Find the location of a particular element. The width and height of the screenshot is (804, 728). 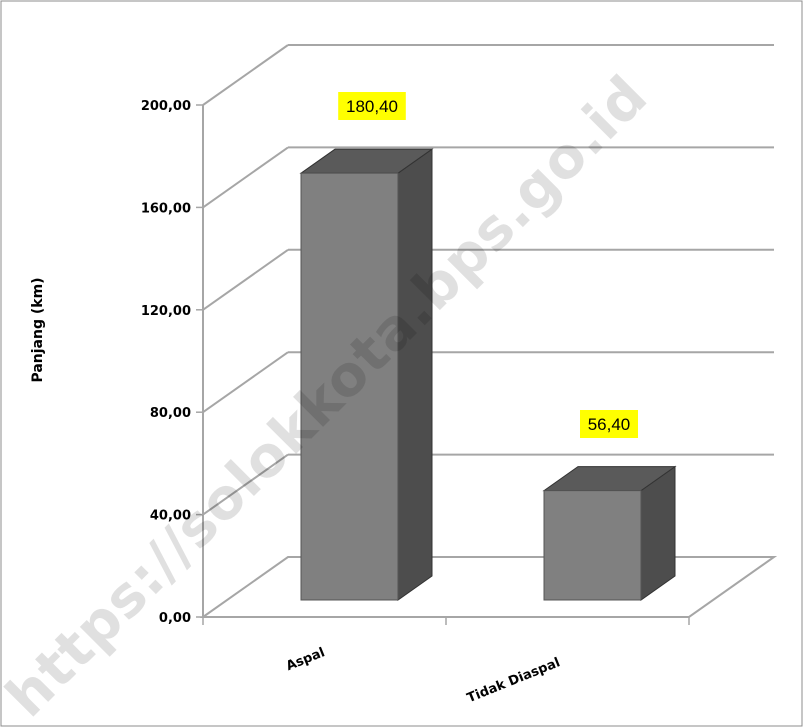

y-tick-label: 200,00 is located at coordinates (166, 106).